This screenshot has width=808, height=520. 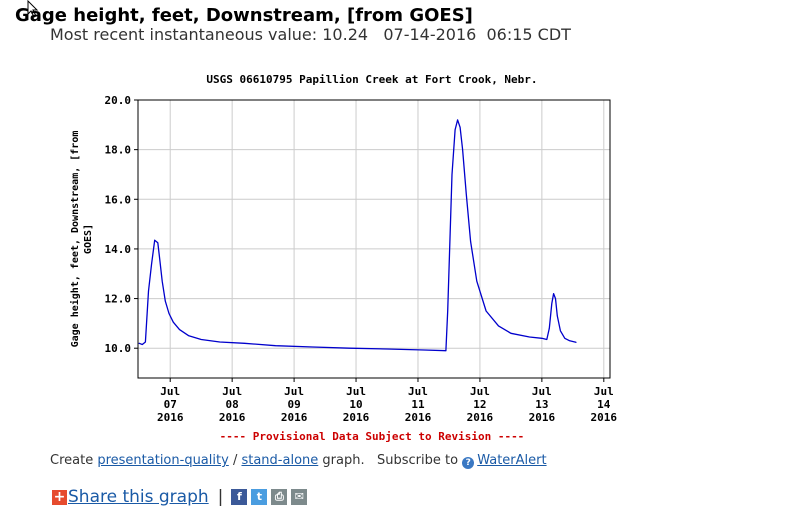 I want to click on share-row: + Share this graph | f t ⎙ ✉, so click(x=181, y=497).